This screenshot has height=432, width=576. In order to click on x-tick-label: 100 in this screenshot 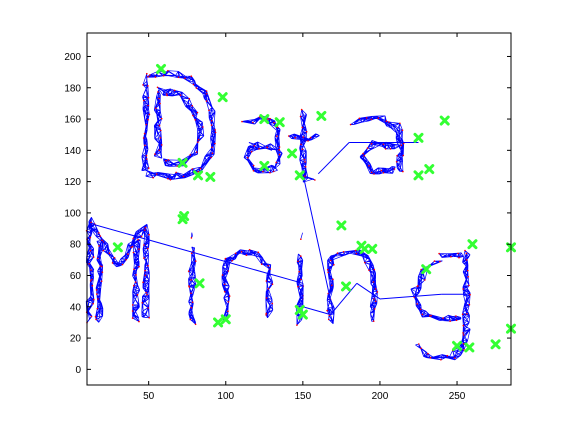, I will do `click(225, 396)`.